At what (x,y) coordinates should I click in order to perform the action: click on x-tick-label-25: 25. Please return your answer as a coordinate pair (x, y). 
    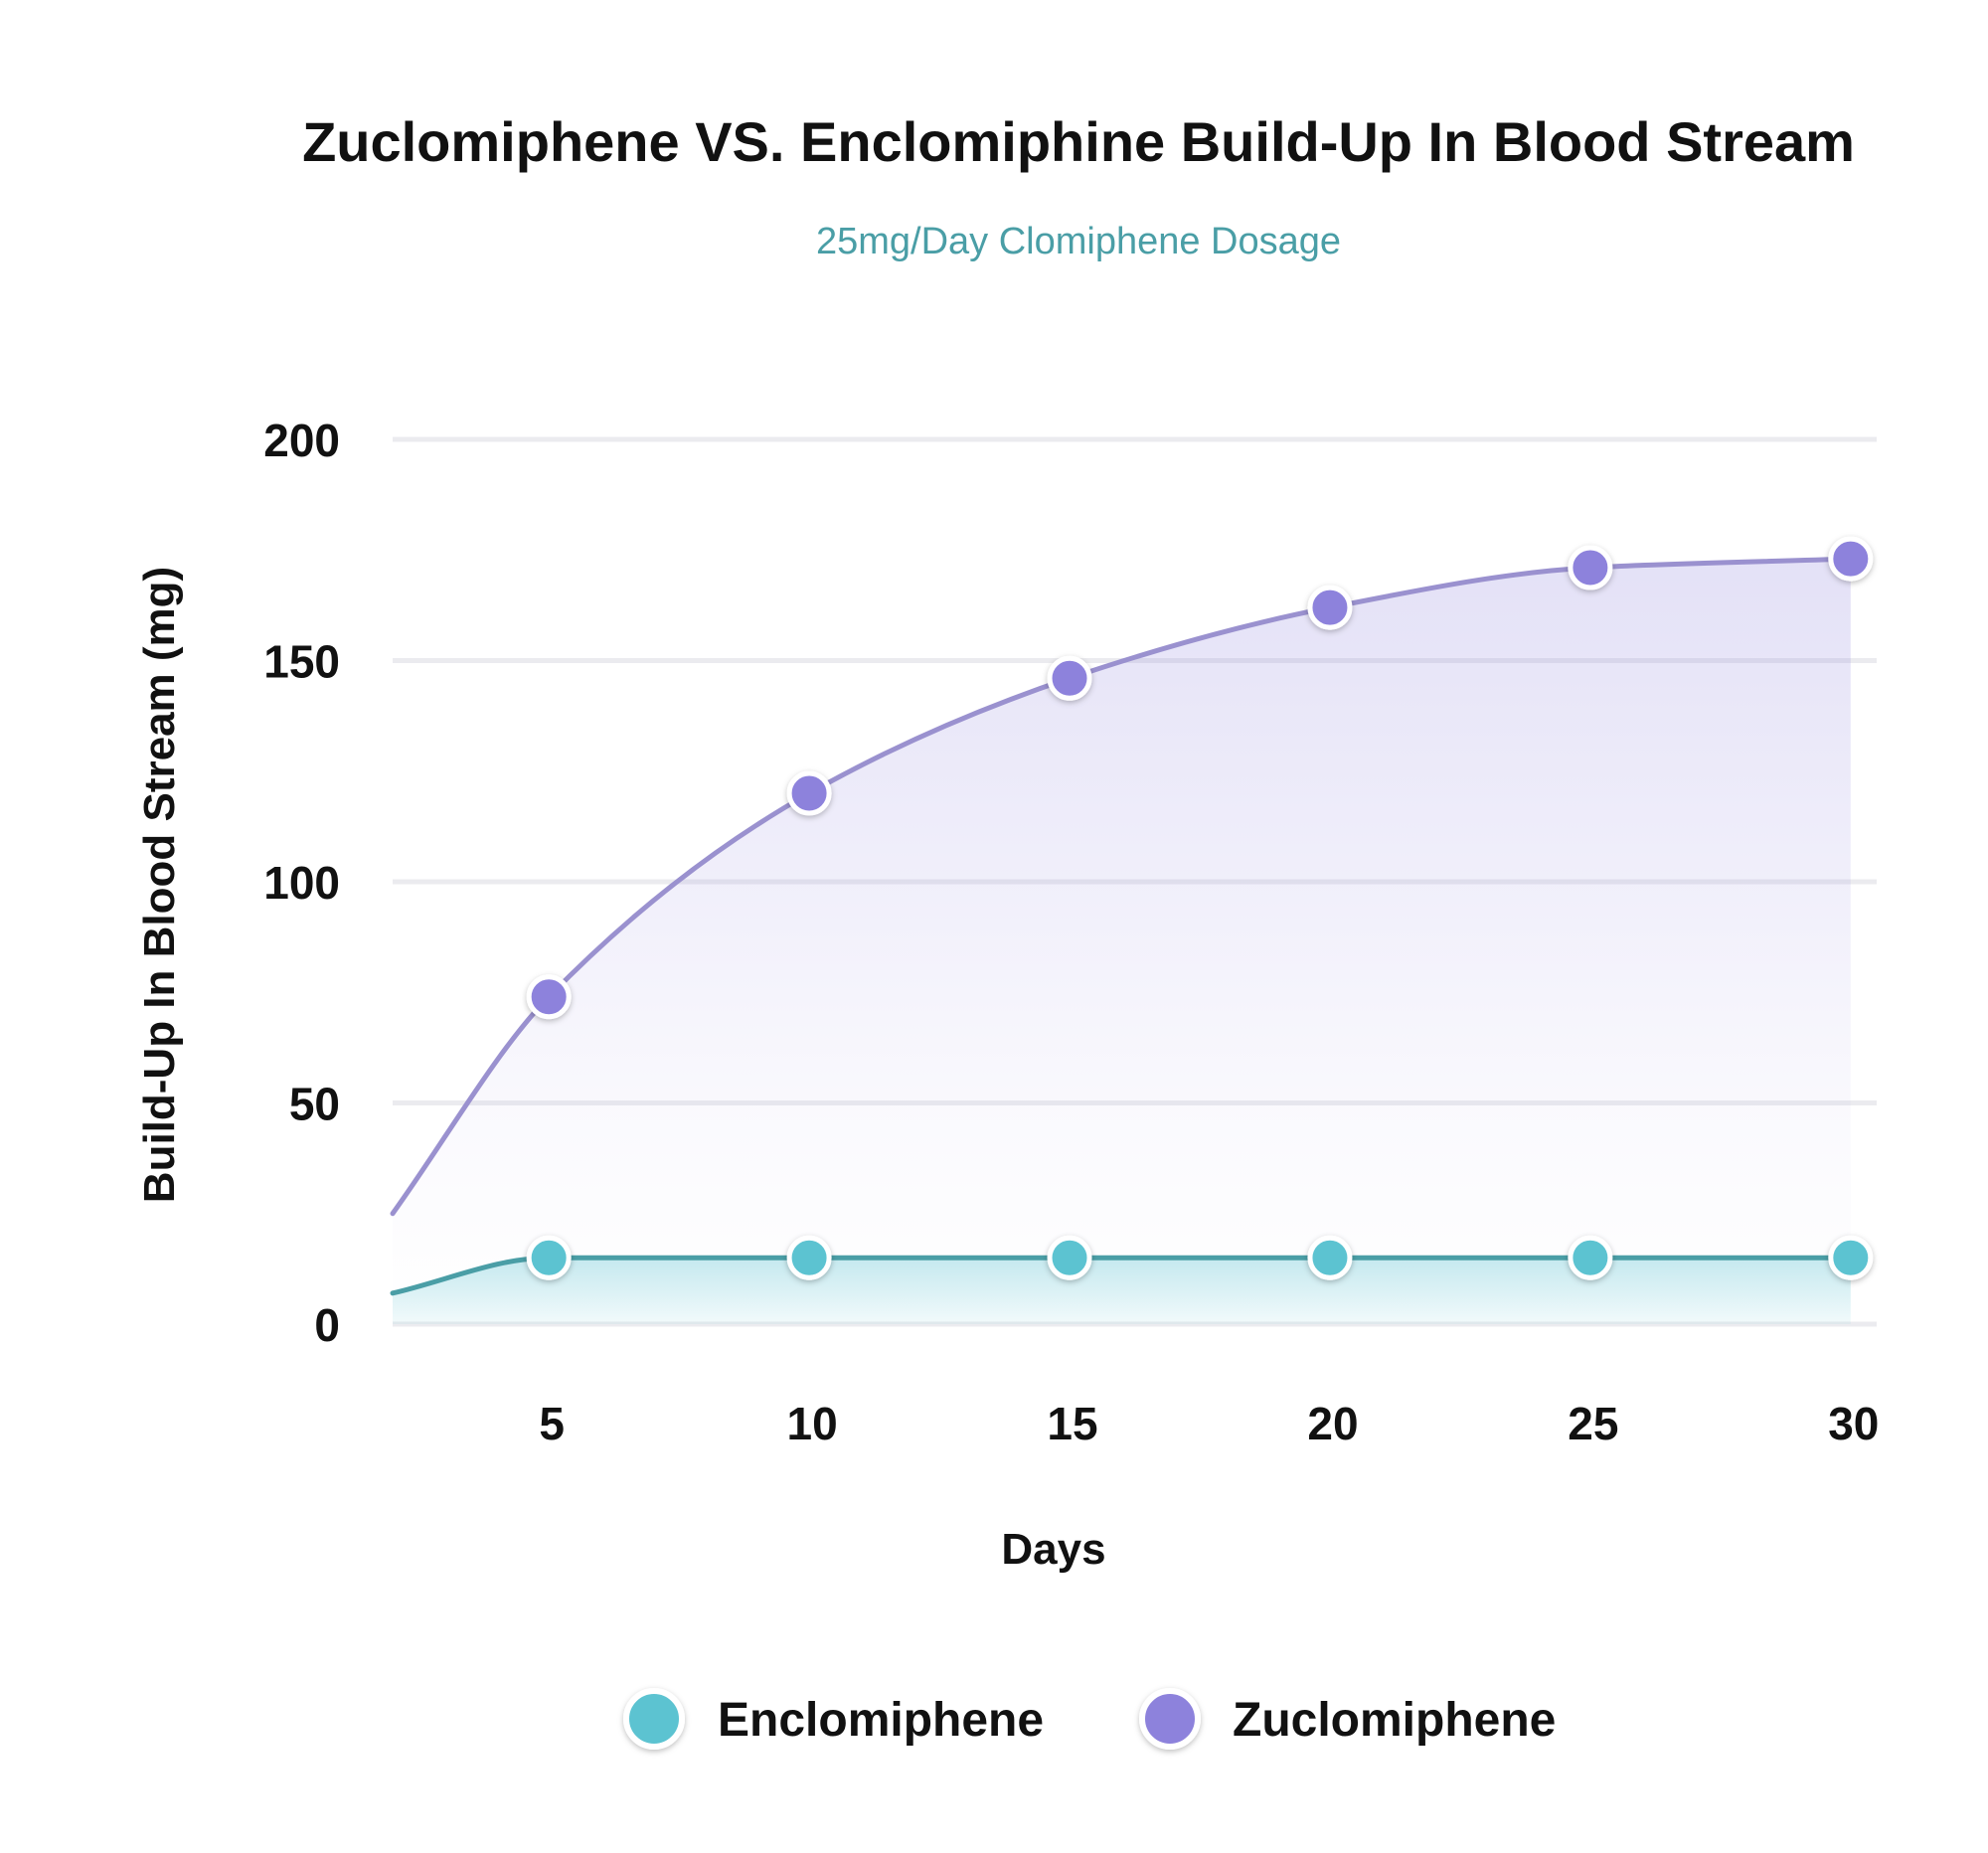
    Looking at the image, I should click on (1593, 1424).